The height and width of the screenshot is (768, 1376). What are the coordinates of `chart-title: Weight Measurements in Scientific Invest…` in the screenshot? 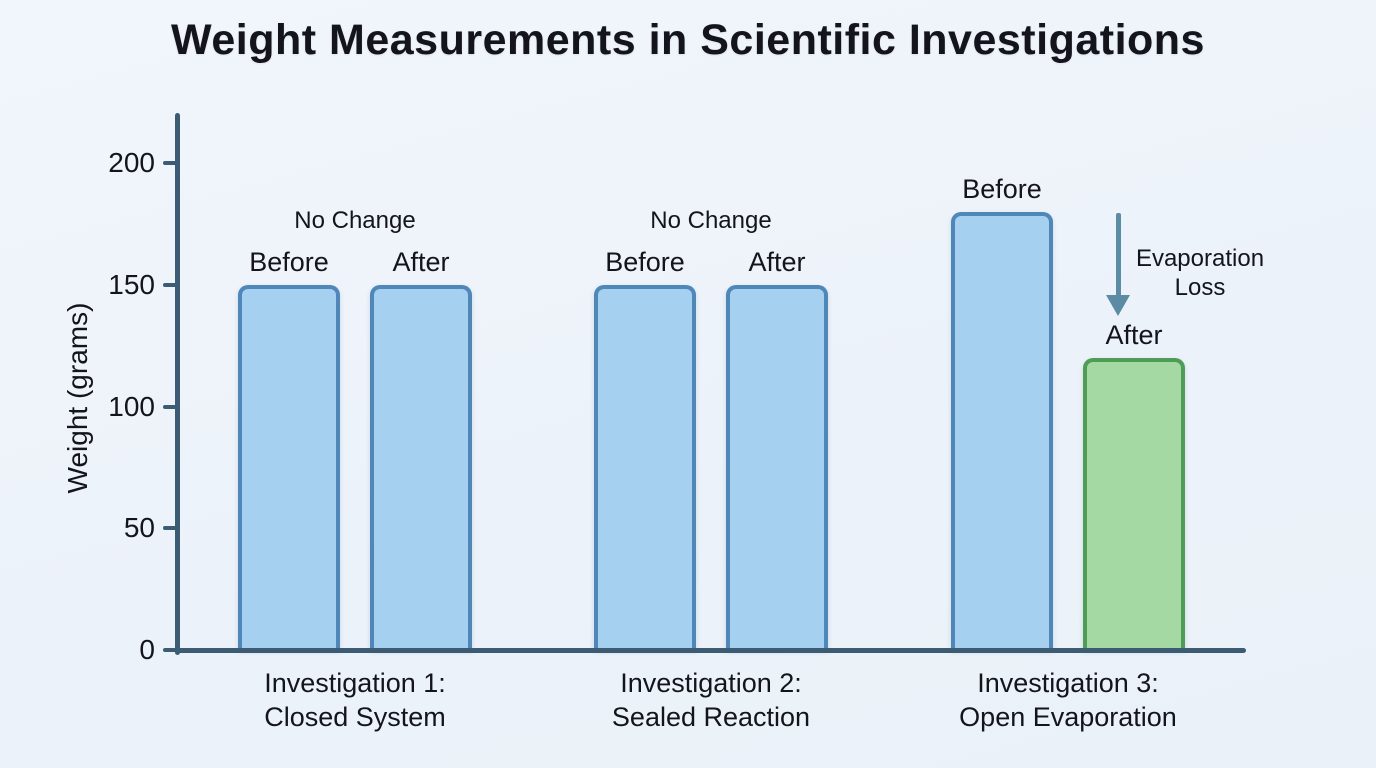 It's located at (688, 40).